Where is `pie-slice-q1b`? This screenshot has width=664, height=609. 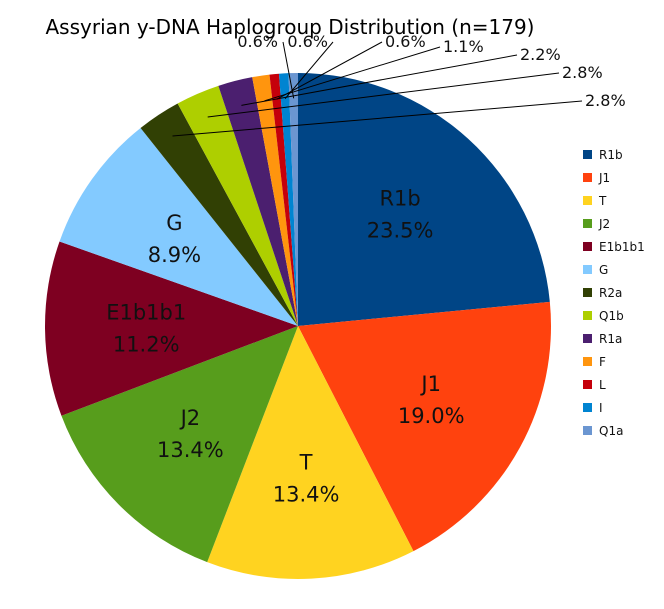
pie-slice-q1b is located at coordinates (237, 205).